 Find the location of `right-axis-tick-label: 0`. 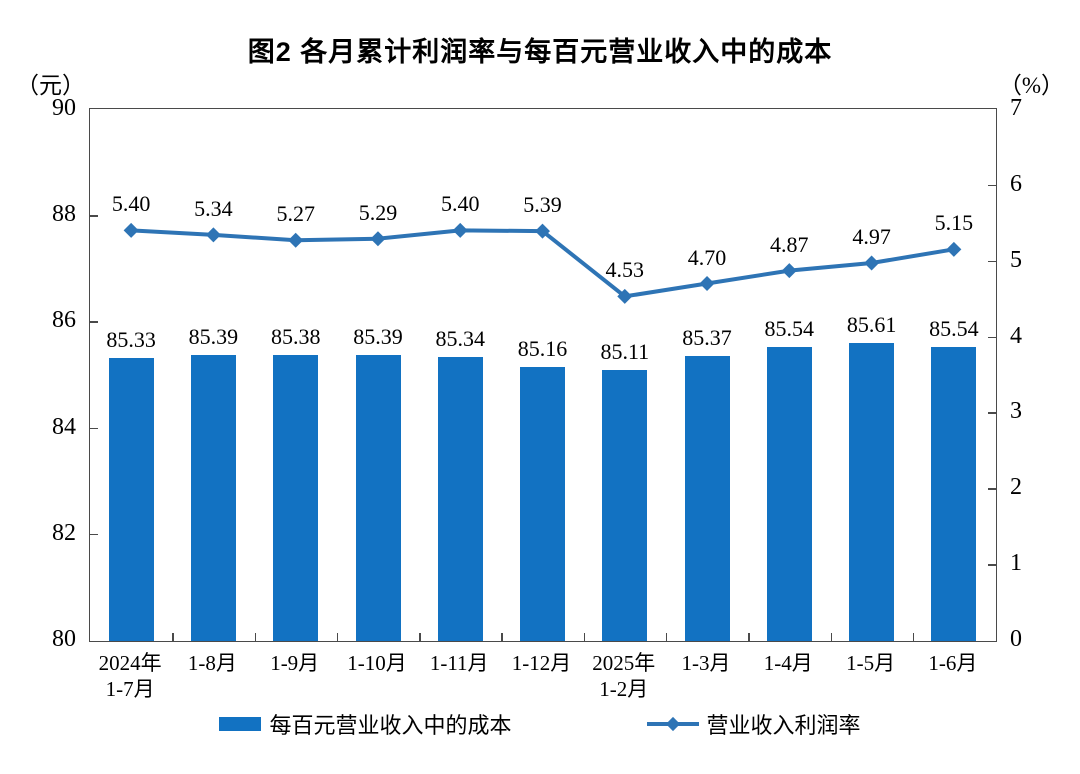

right-axis-tick-label: 0 is located at coordinates (1016, 639).